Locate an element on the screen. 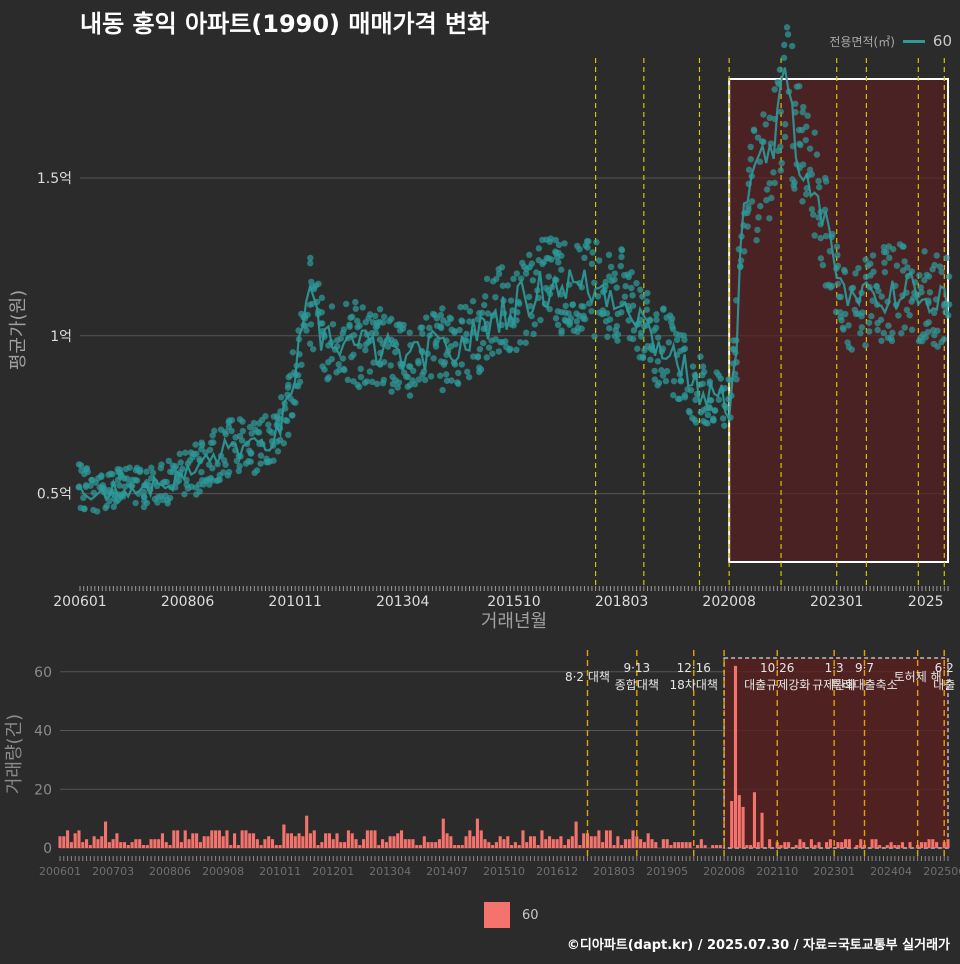 This screenshot has height=964, width=960. volume-annotation-label: 1·3 is located at coordinates (834, 668).